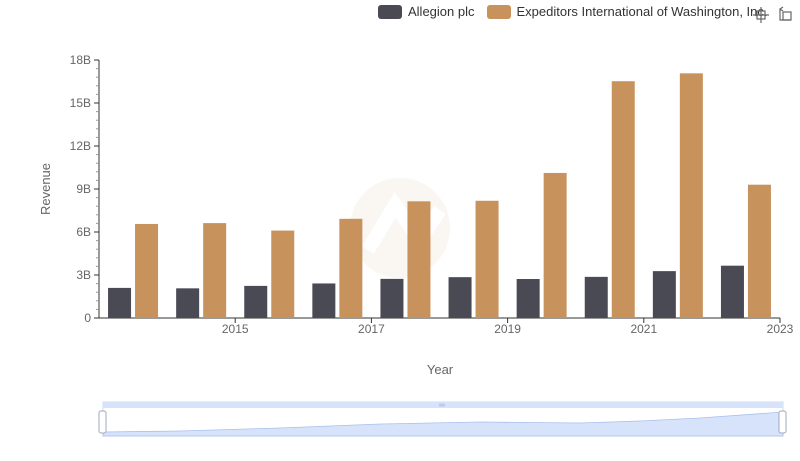  Describe the element at coordinates (80, 146) in the screenshot. I see `y-tick-label: 12B` at that location.